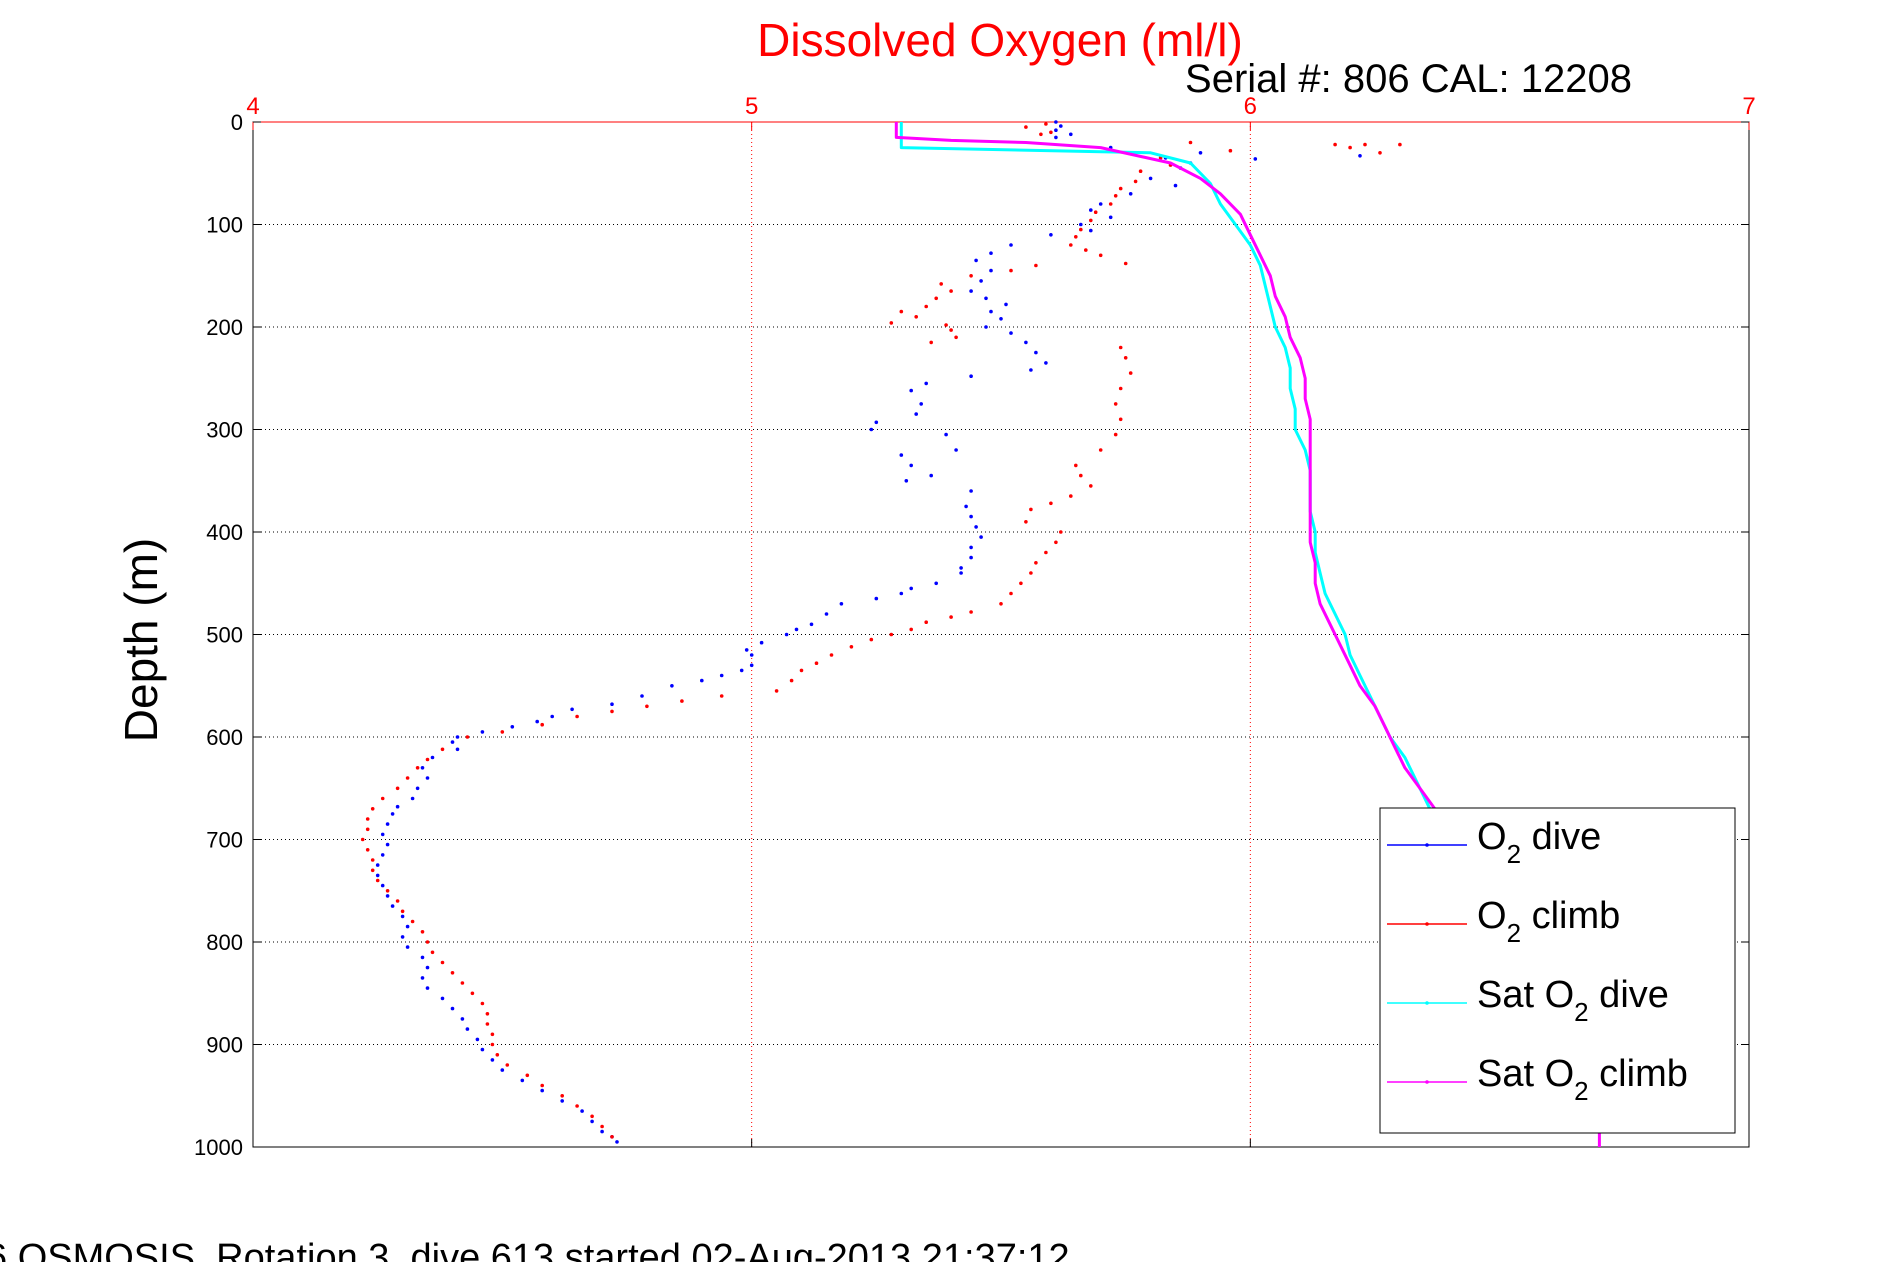 The width and height of the screenshot is (1891, 1262). What do you see at coordinates (224, 225) in the screenshot?
I see `y-tick-label: 100` at bounding box center [224, 225].